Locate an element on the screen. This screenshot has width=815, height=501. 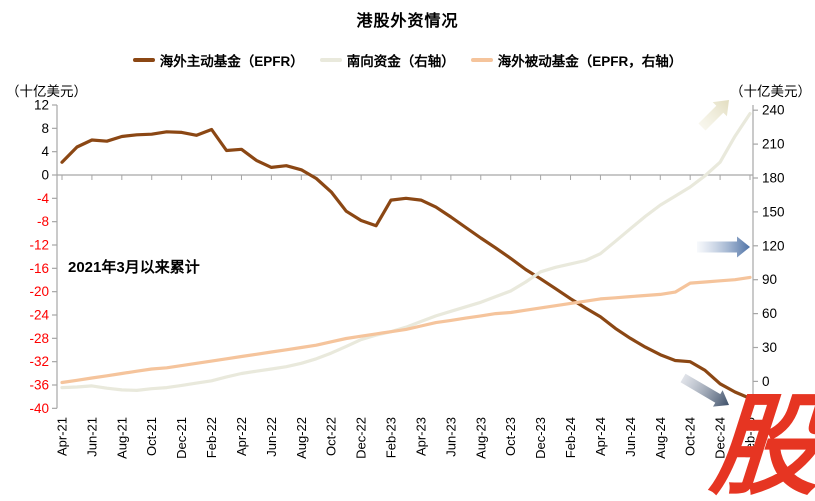
x-tick-label: Oct-22 is located at coordinates (331, 436).